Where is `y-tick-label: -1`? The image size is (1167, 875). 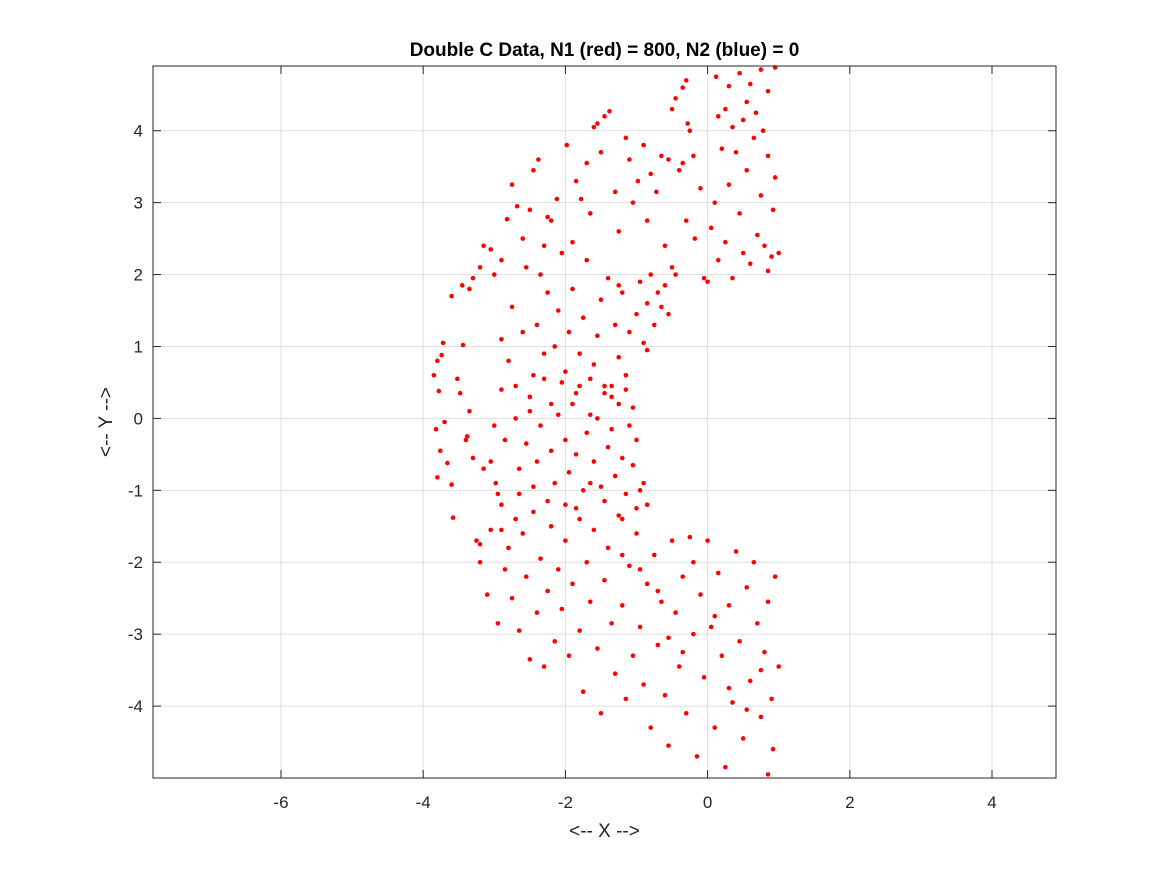 y-tick-label: -1 is located at coordinates (135, 490).